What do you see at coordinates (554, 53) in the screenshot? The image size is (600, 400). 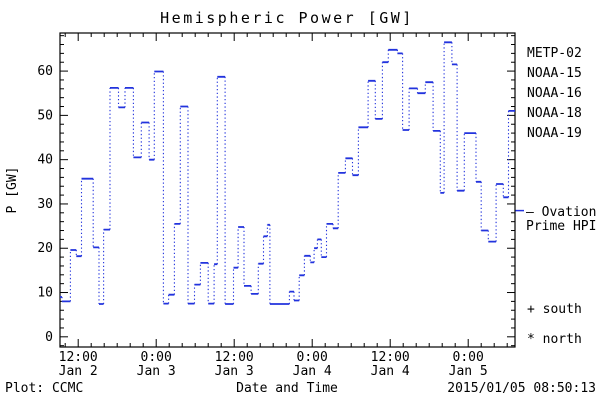 I see `legend-metp-02: METP-02` at bounding box center [554, 53].